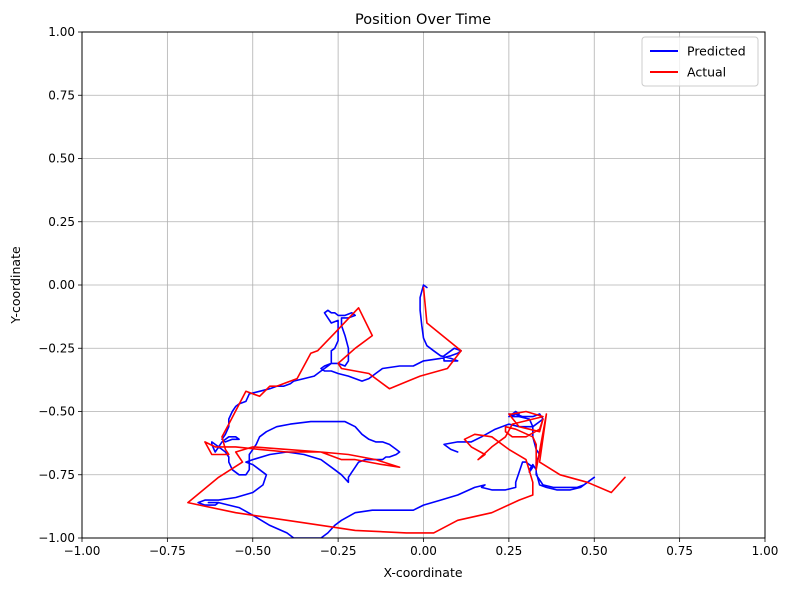 This screenshot has height=594, width=790. I want to click on legend-label-predicted: Predicted, so click(716, 51).